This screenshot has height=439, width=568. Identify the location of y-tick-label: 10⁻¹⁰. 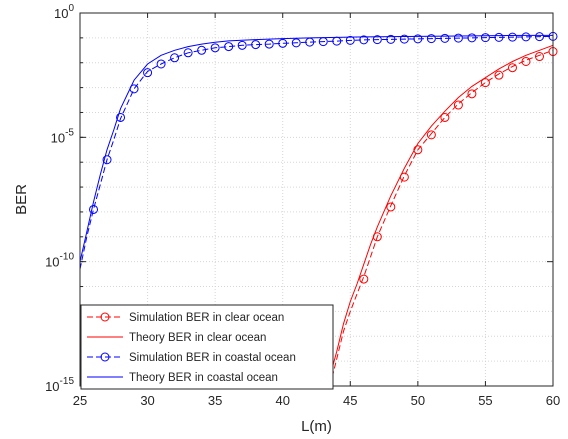
(59, 261).